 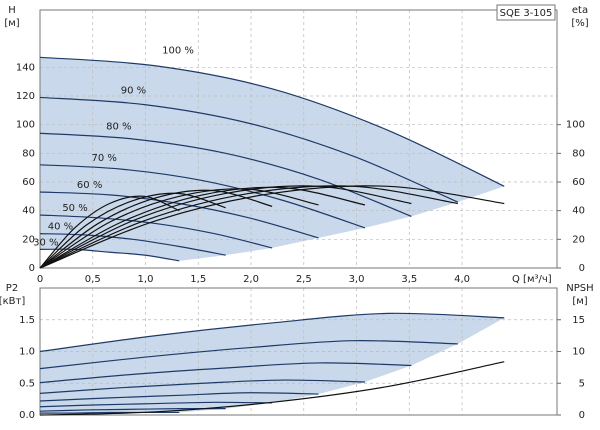 I want to click on x-tick-label: 0,5, so click(x=93, y=279).